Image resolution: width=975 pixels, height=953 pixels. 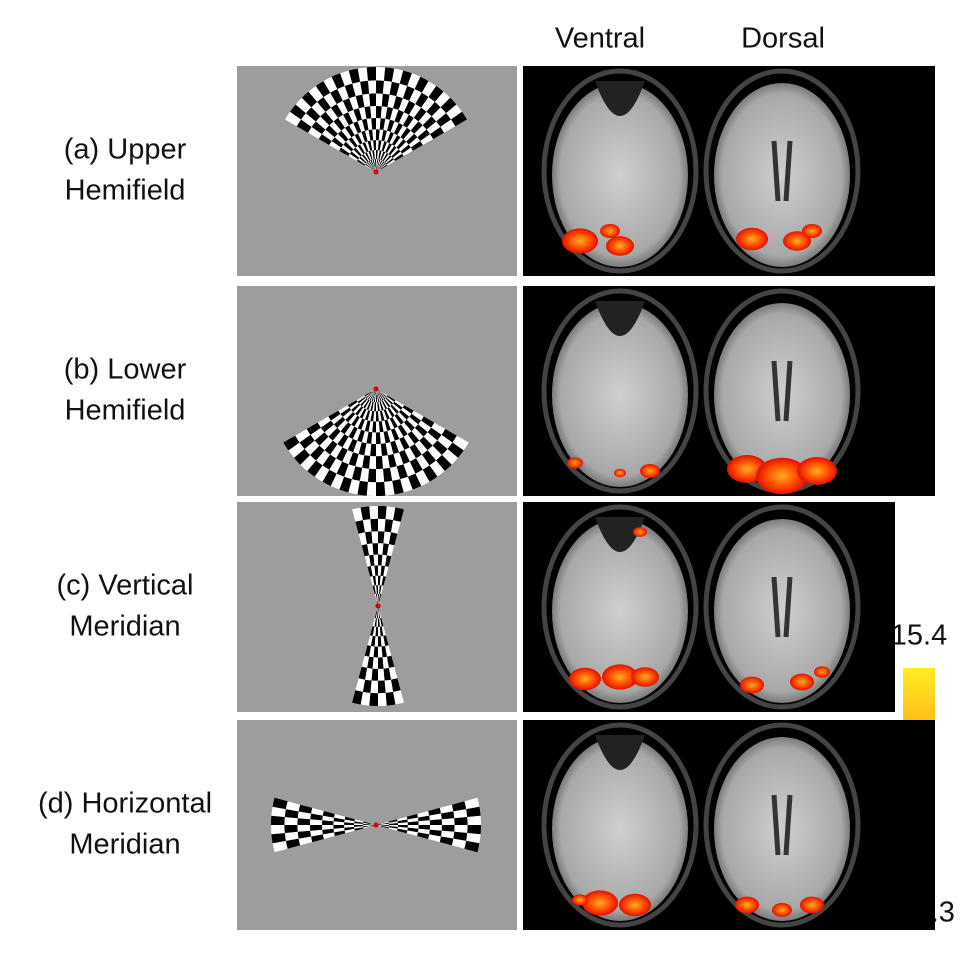 I want to click on skull, so click(x=620, y=171).